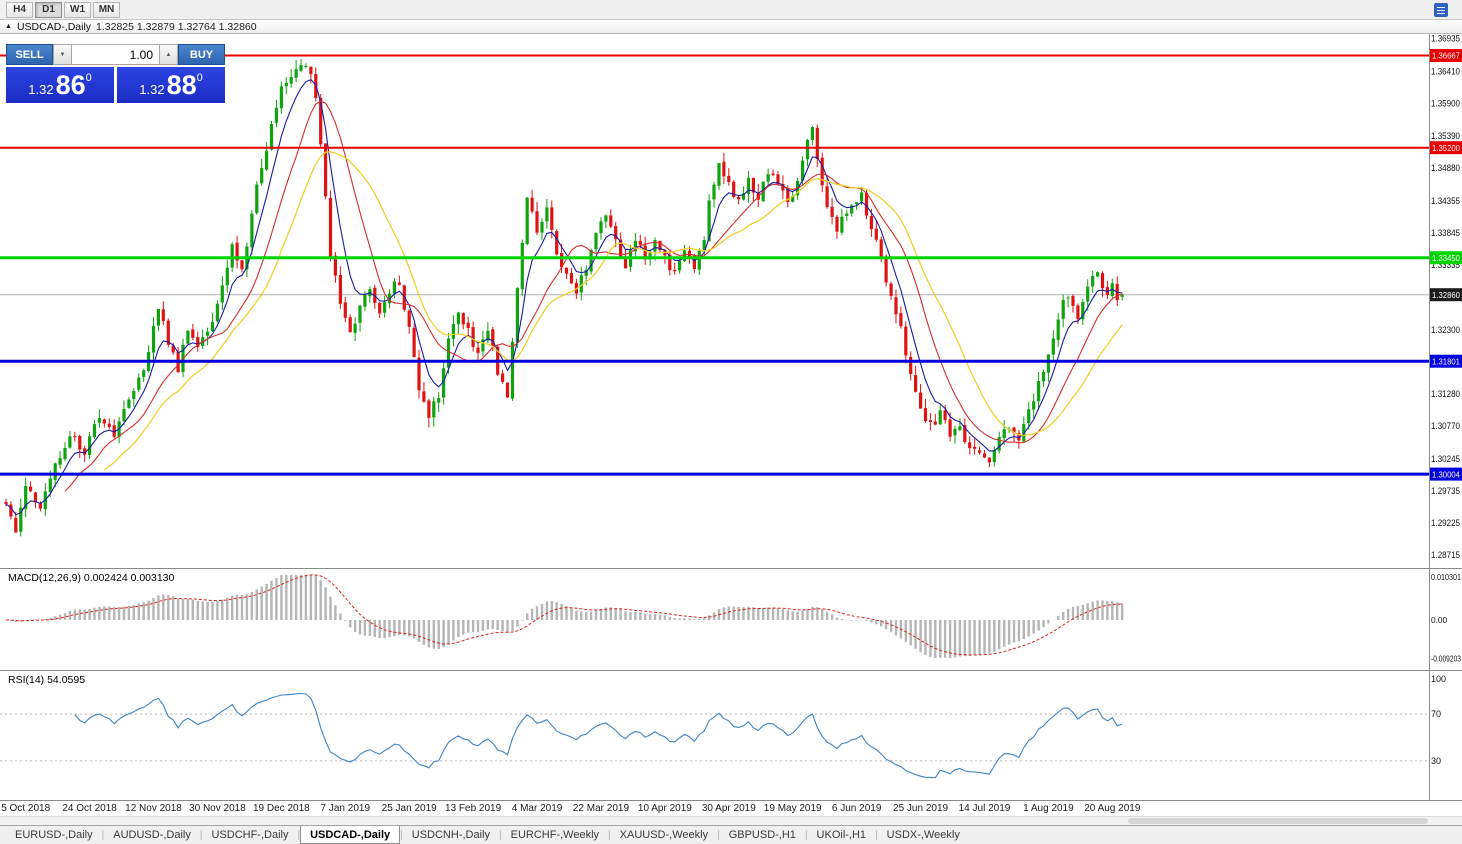 The image size is (1462, 844). I want to click on price-tag-1.36667, so click(1446, 55).